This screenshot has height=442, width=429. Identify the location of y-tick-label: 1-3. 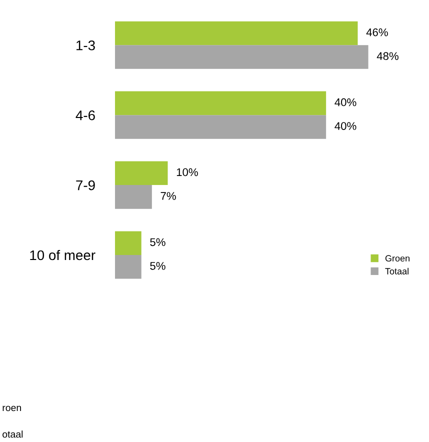
(85, 45).